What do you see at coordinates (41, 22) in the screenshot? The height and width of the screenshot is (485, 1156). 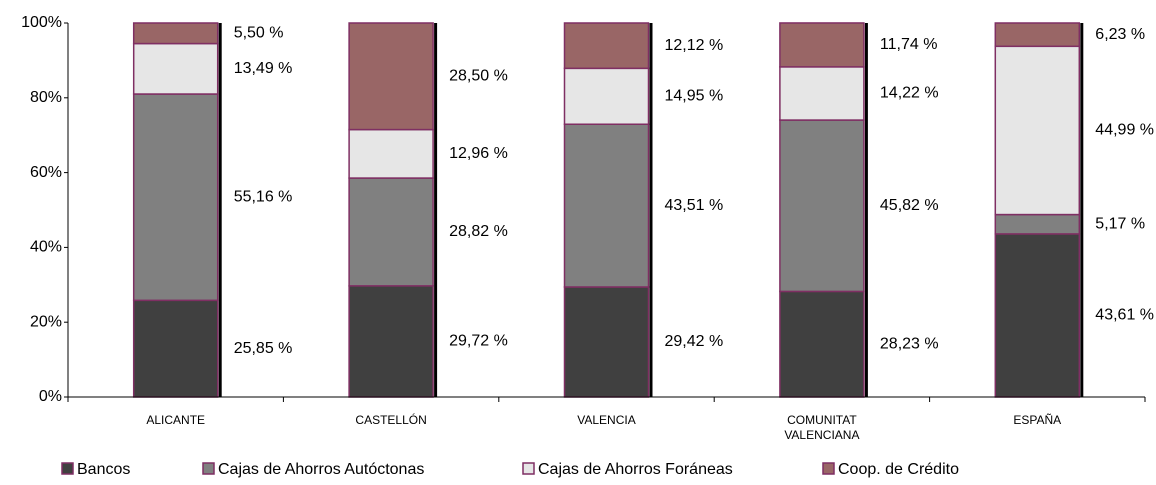 I see `y-tick-label: 100%` at bounding box center [41, 22].